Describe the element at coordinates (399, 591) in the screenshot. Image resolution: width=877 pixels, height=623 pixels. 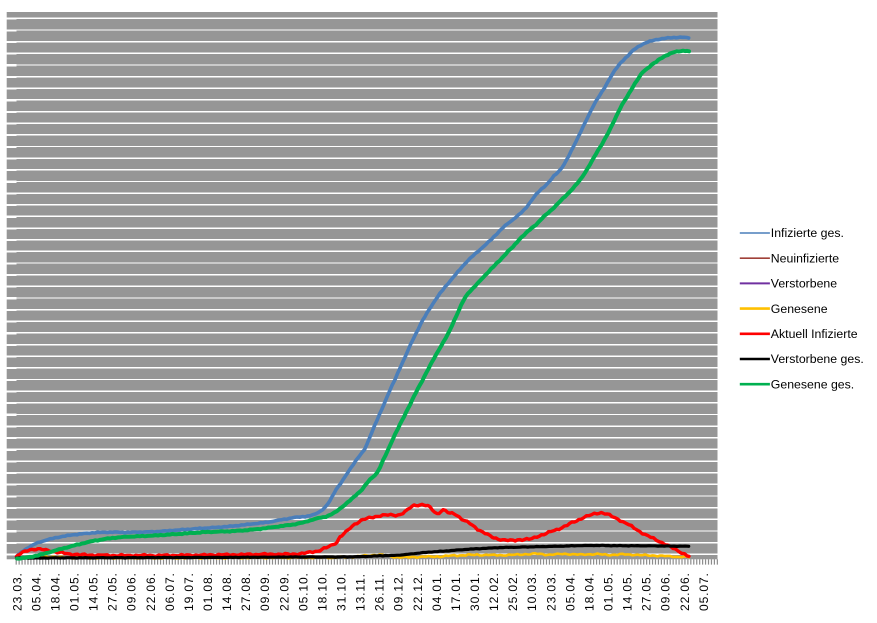
I see `svg-text: 09.12.` at that location.